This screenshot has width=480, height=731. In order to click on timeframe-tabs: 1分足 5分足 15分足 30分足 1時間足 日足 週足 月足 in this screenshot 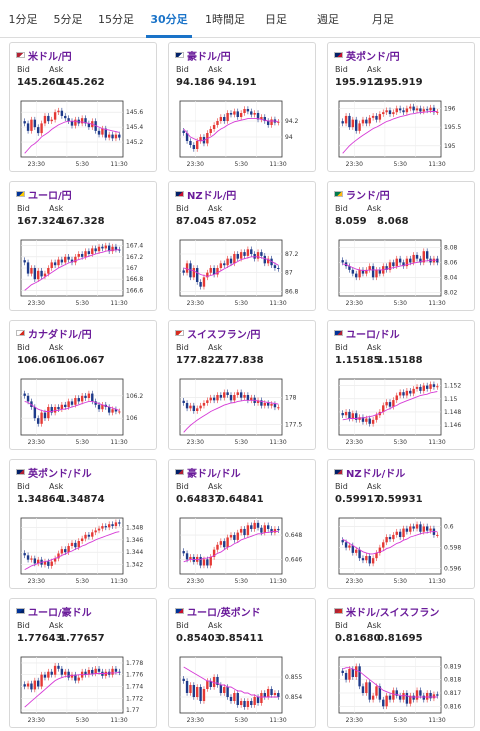, I will do `click(240, 19)`.